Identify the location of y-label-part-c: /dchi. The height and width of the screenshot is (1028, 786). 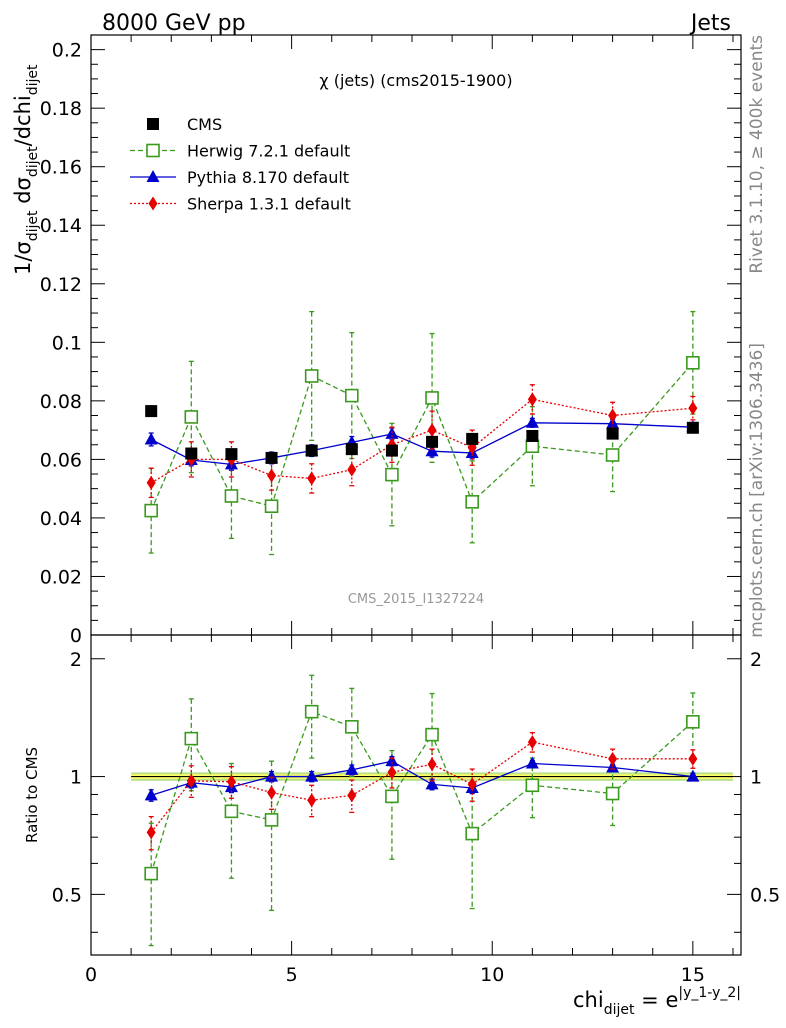
(23, 120).